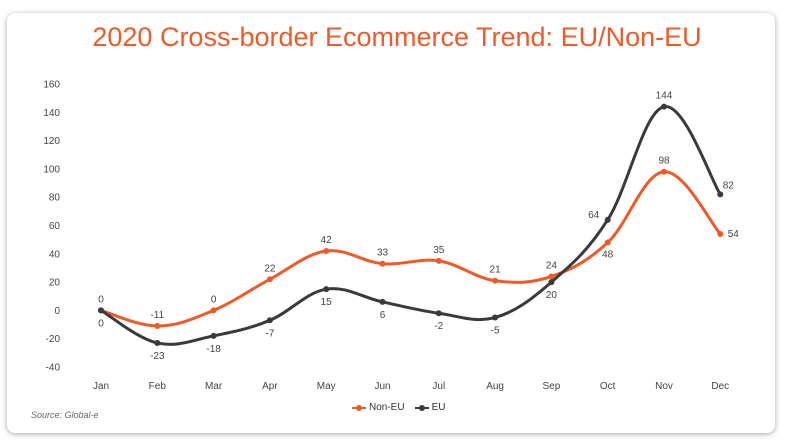  Describe the element at coordinates (55, 283) in the screenshot. I see `y-tick-label: 20` at that location.